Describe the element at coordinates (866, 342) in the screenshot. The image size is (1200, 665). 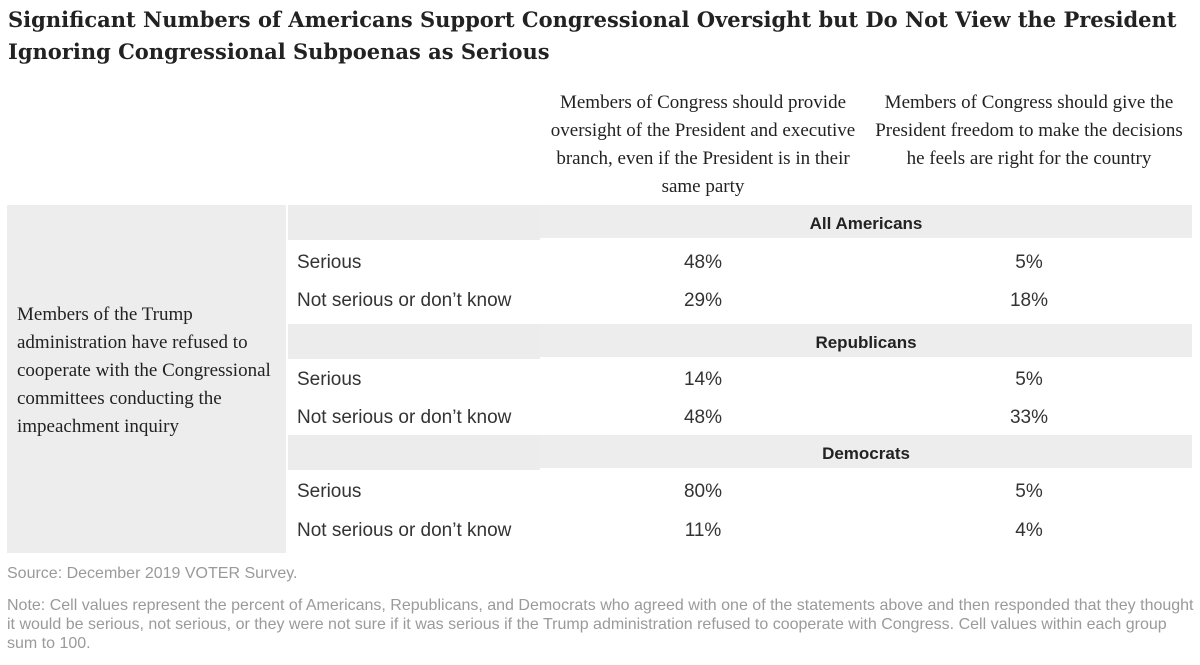
I see `group-label: Republicans` at that location.